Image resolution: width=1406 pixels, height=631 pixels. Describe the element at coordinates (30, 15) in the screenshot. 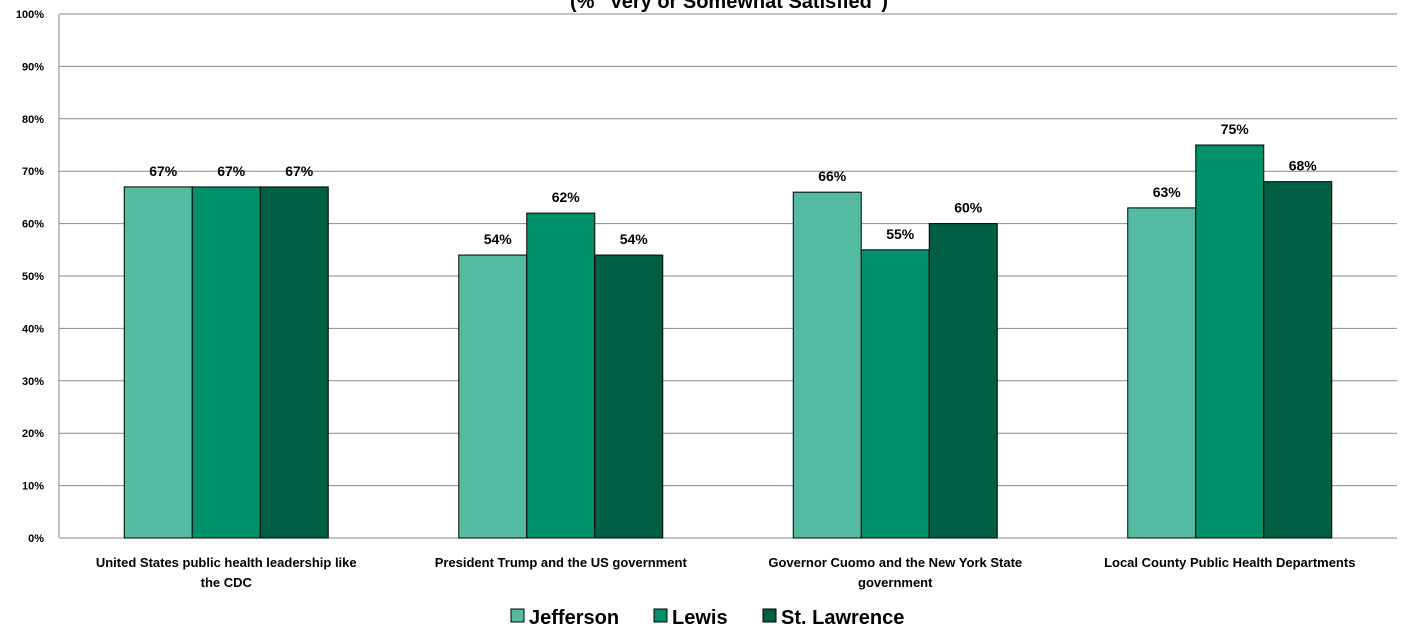

I see `y-tick-label: 100%` at that location.